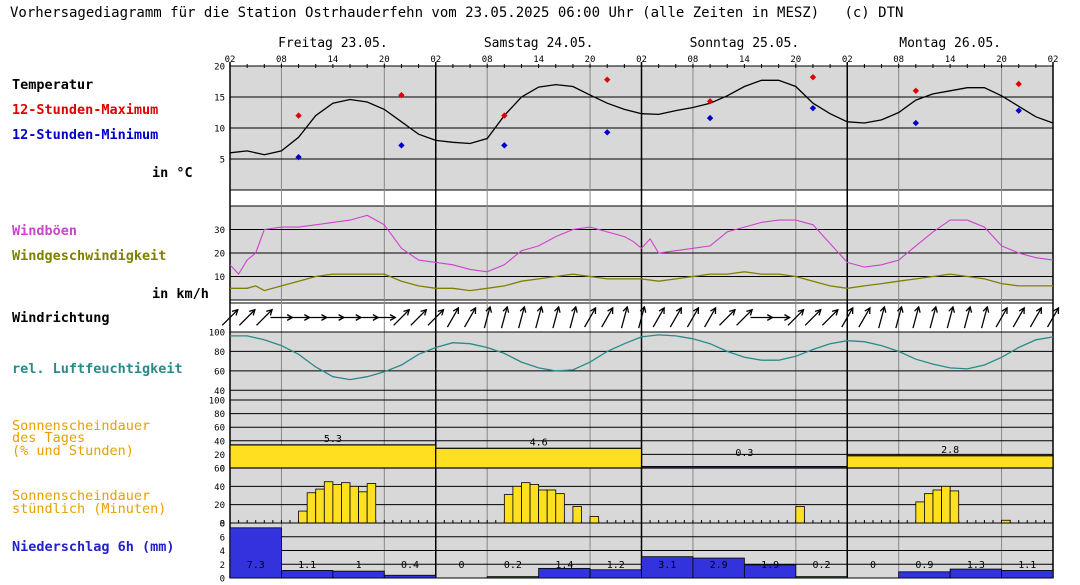 The image size is (1080, 585). I want to click on humidity-line, so click(642, 357).